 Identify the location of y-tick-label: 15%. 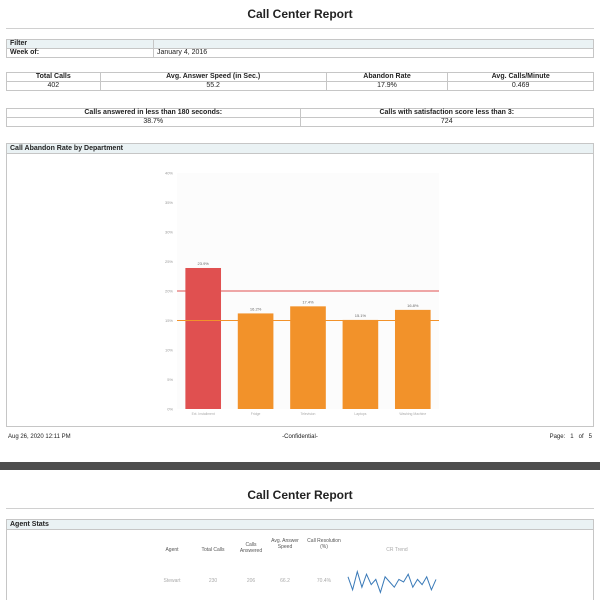
(169, 320).